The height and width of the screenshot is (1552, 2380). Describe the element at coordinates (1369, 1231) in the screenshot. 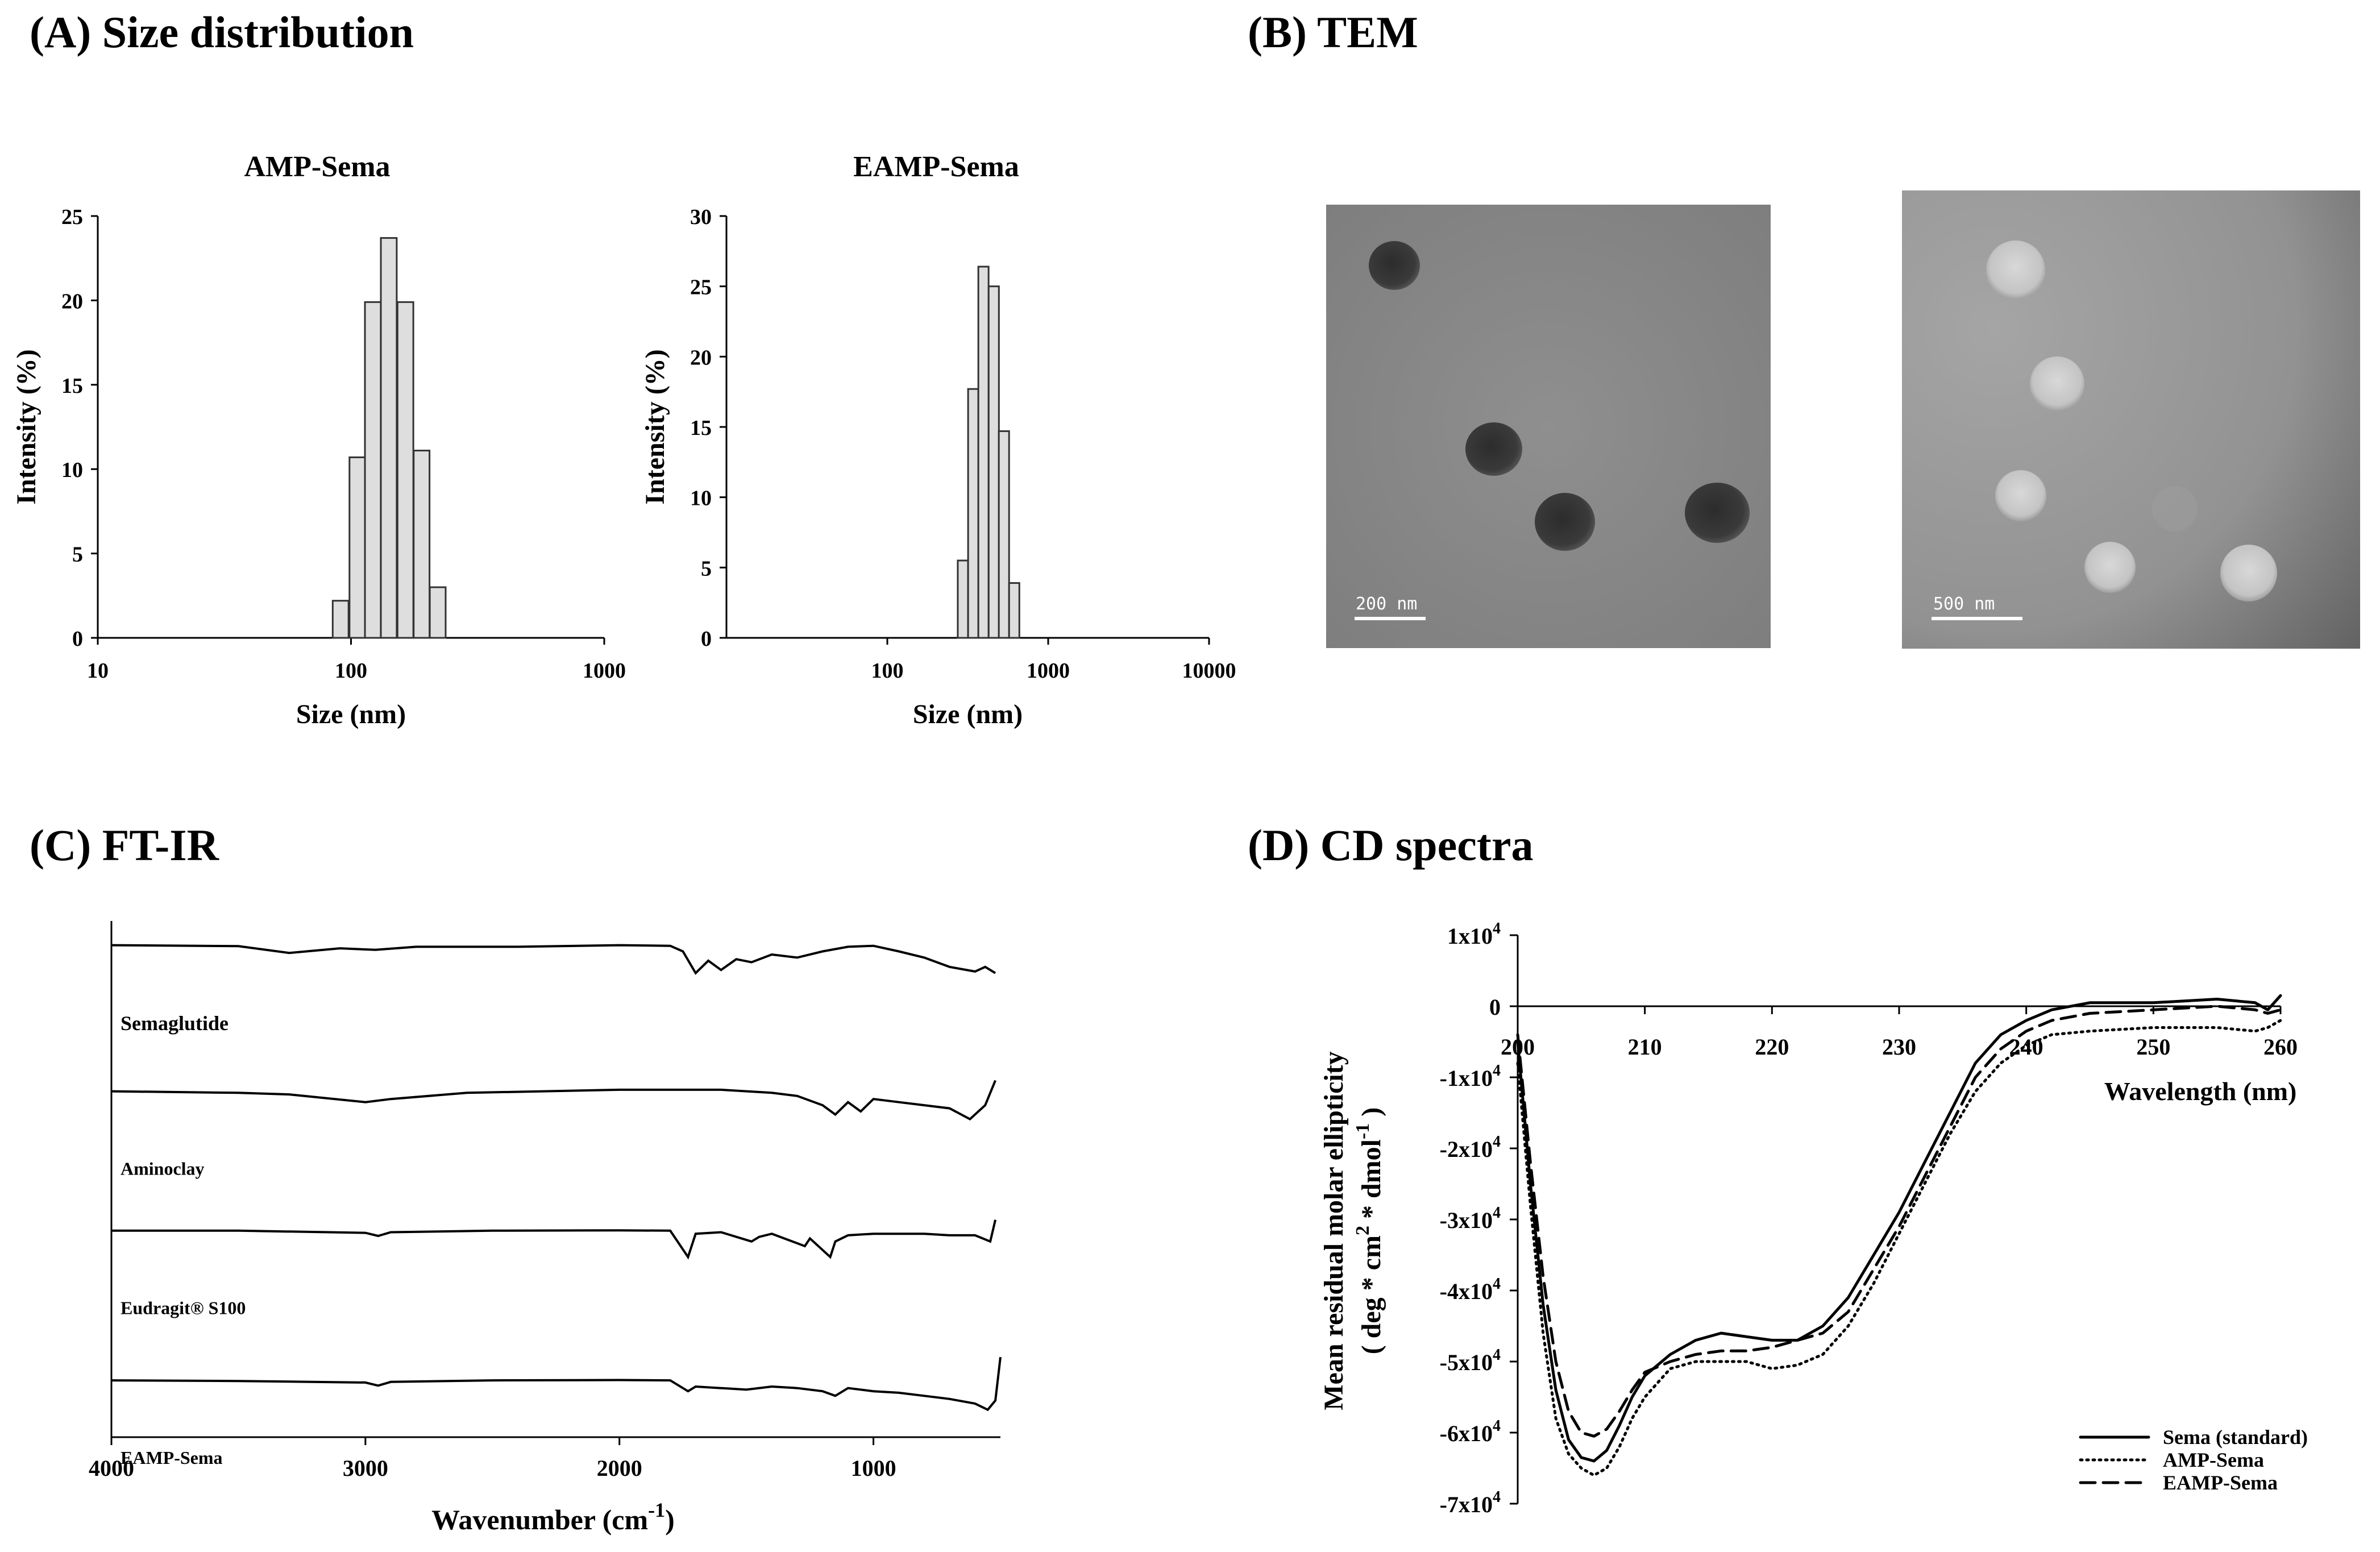

I see `y-axis-label-units: ( deg * cm2 * dmol-1 )` at that location.